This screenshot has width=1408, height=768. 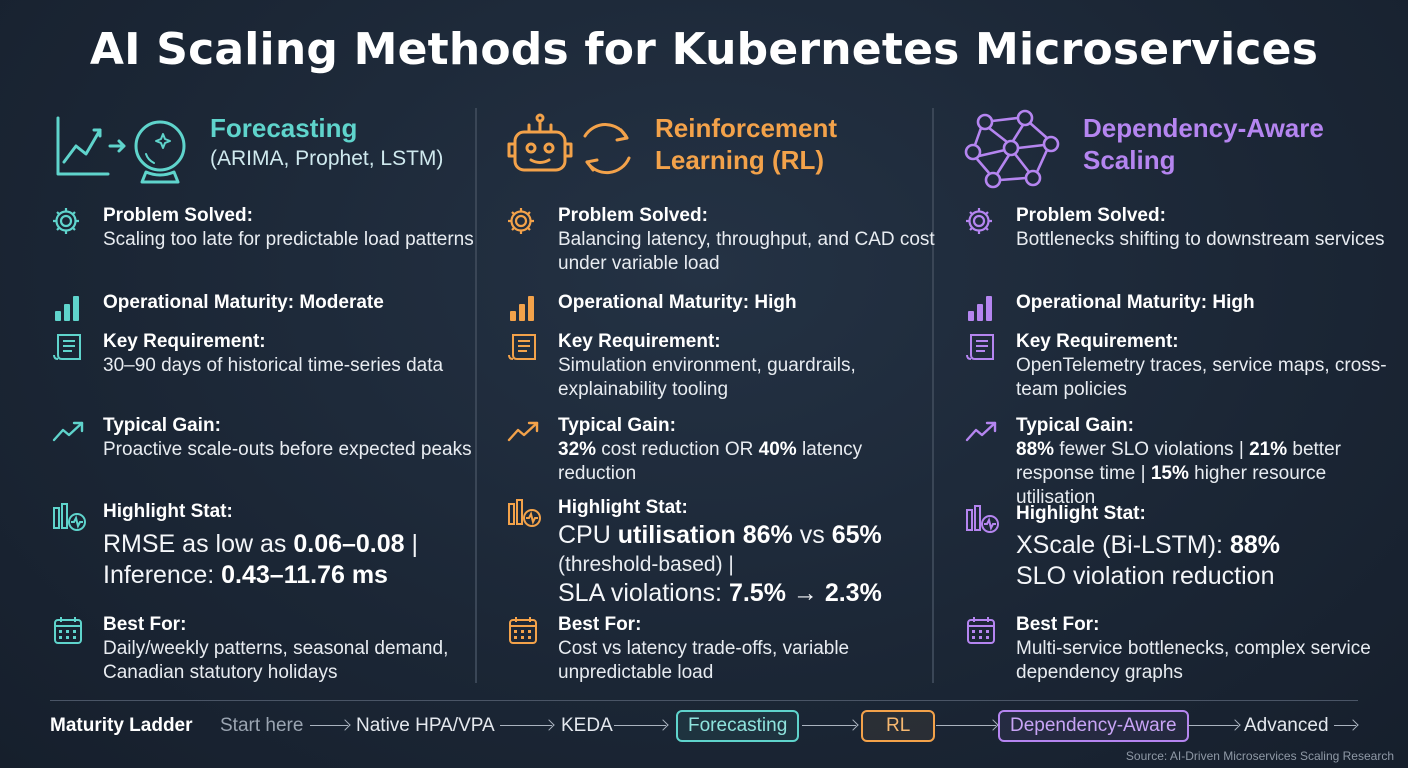 I want to click on stat-line-2: (threshold-based) |, so click(x=646, y=564).